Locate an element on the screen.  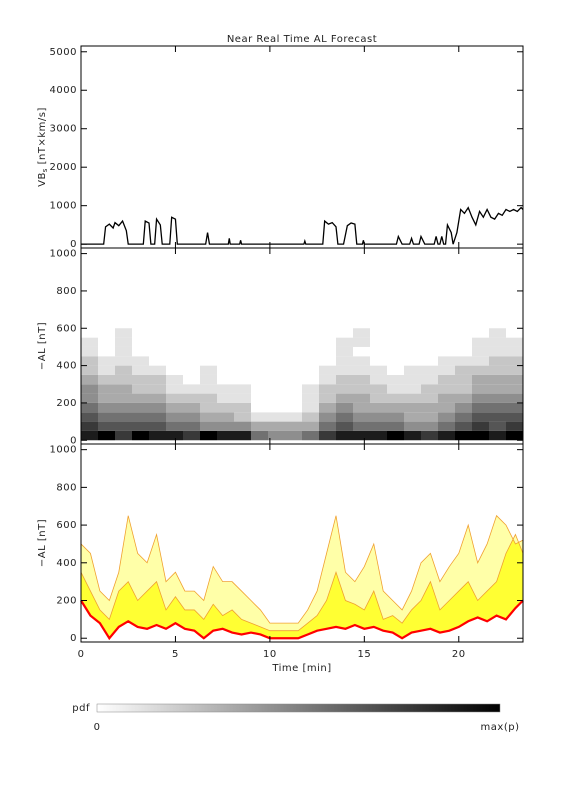
band-fill is located at coordinates (302, 573).